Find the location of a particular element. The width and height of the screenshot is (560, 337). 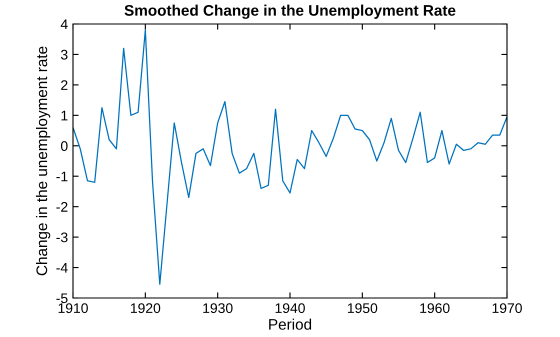

x-tick-label: 1910 is located at coordinates (73, 308).